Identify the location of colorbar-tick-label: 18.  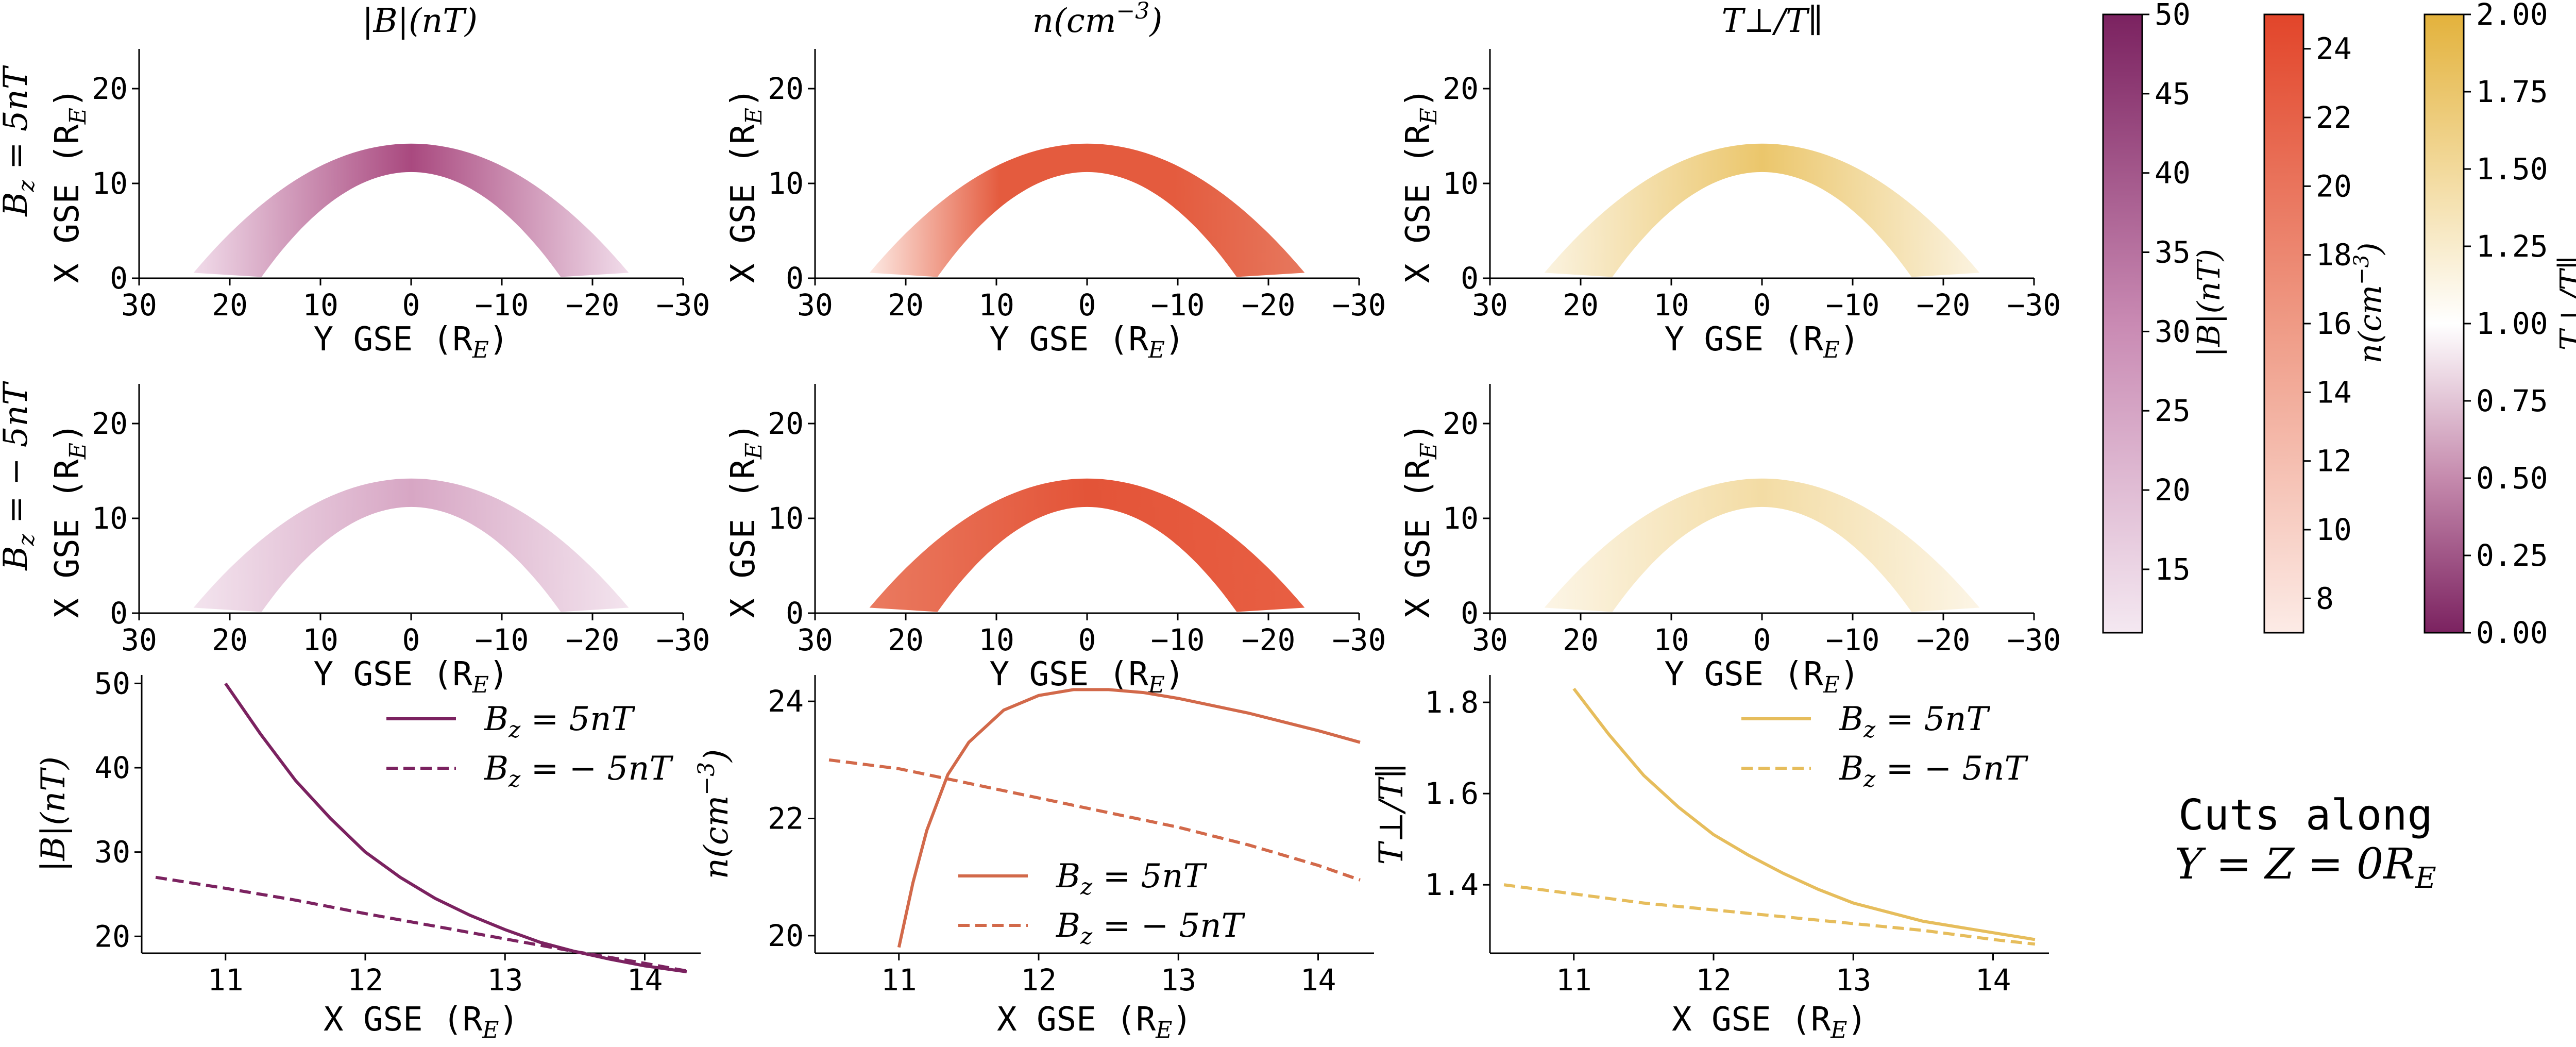
(2334, 255).